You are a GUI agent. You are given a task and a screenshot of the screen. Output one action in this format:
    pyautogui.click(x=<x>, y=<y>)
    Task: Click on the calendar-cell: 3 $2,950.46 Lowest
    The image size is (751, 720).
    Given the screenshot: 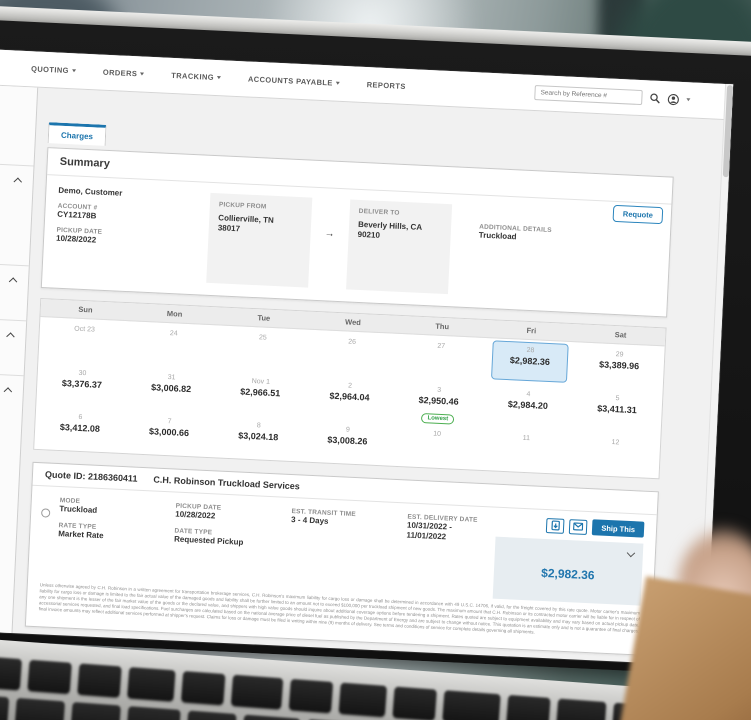 What is the action you would take?
    pyautogui.click(x=438, y=402)
    